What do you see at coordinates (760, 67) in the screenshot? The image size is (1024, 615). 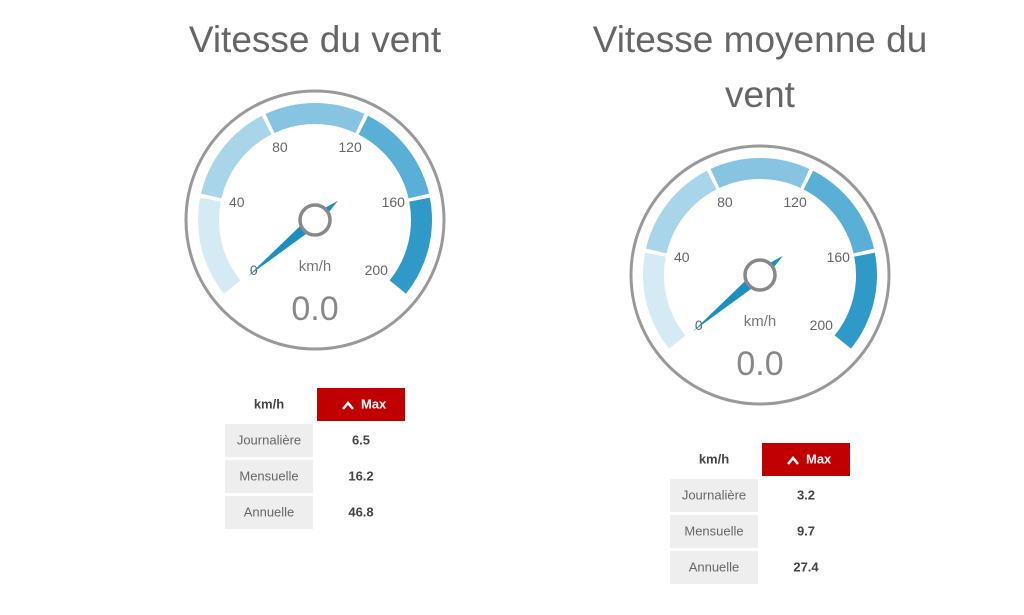 I see `gauge-title: Vitesse moyenne du vent` at bounding box center [760, 67].